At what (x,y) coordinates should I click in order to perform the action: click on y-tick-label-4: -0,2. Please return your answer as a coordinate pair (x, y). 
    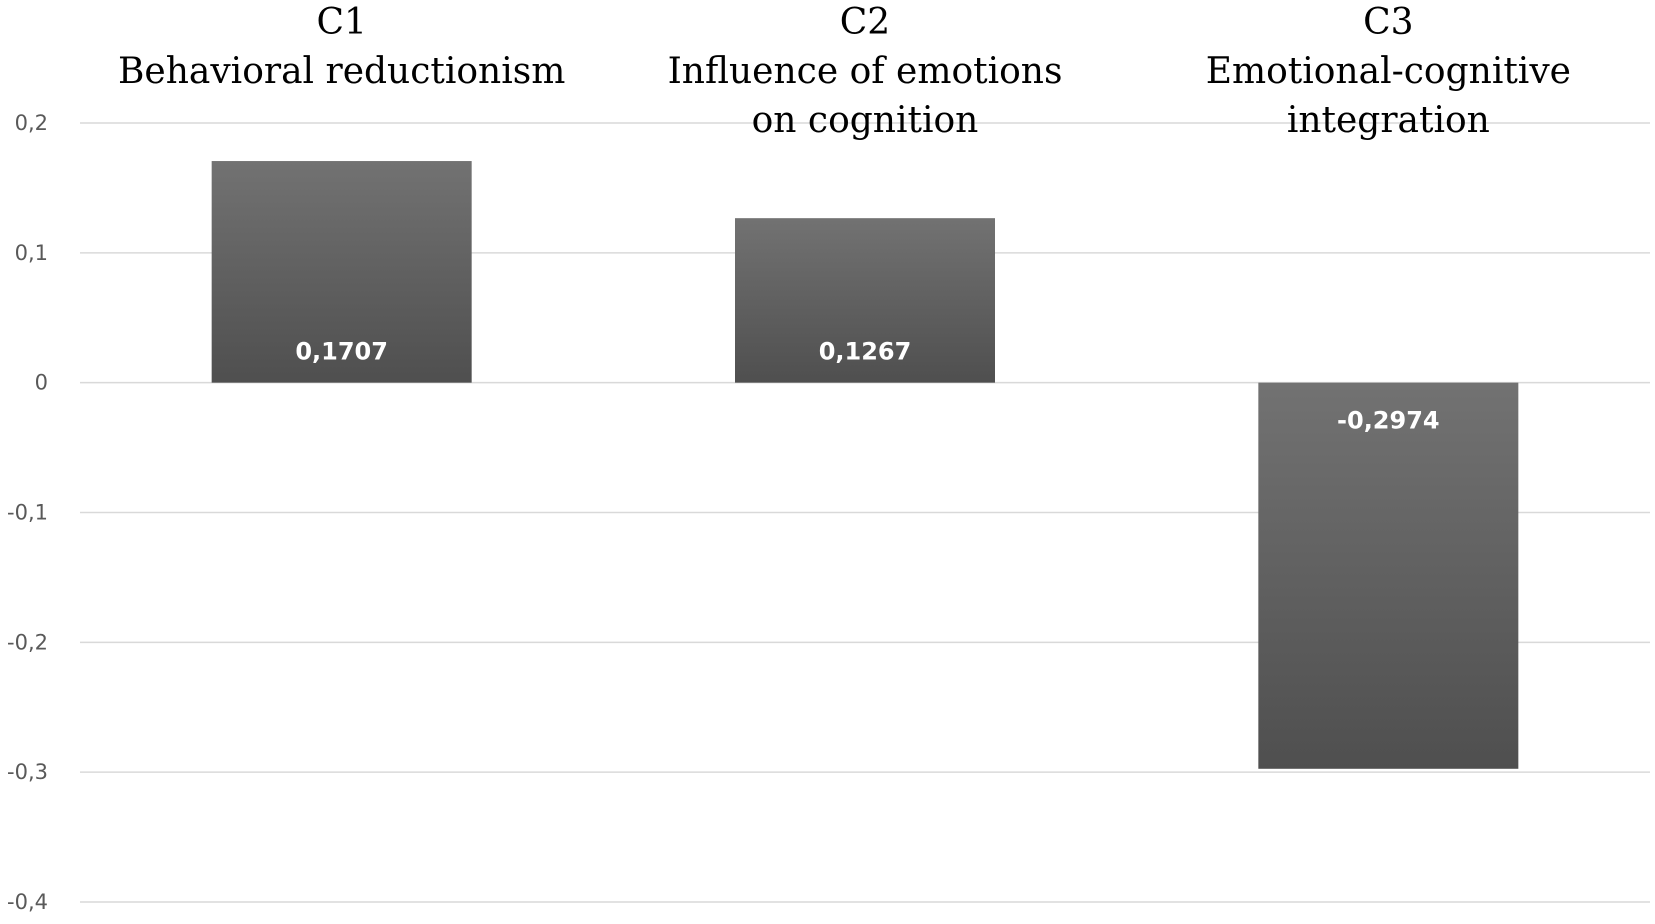
    Looking at the image, I should click on (27, 642).